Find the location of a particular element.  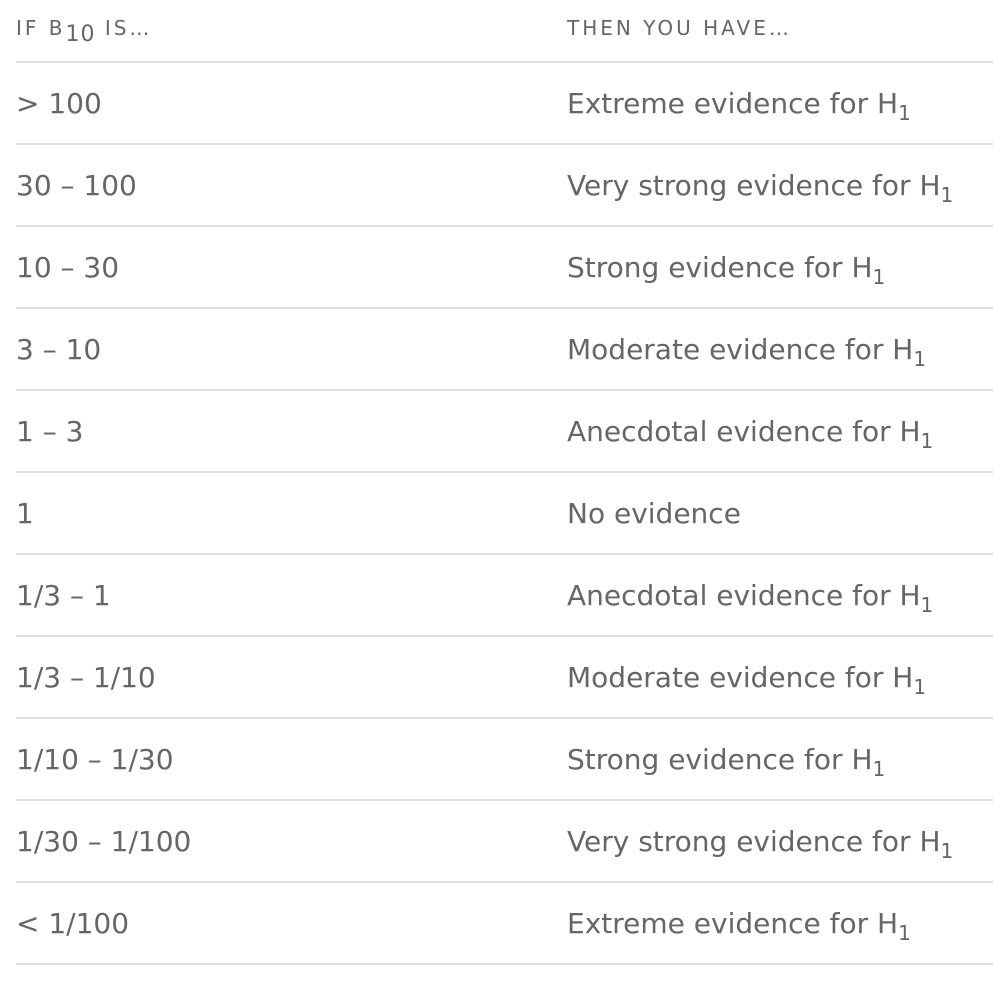

bf-range-cell: 1/30 – 1/100 is located at coordinates (291, 841).